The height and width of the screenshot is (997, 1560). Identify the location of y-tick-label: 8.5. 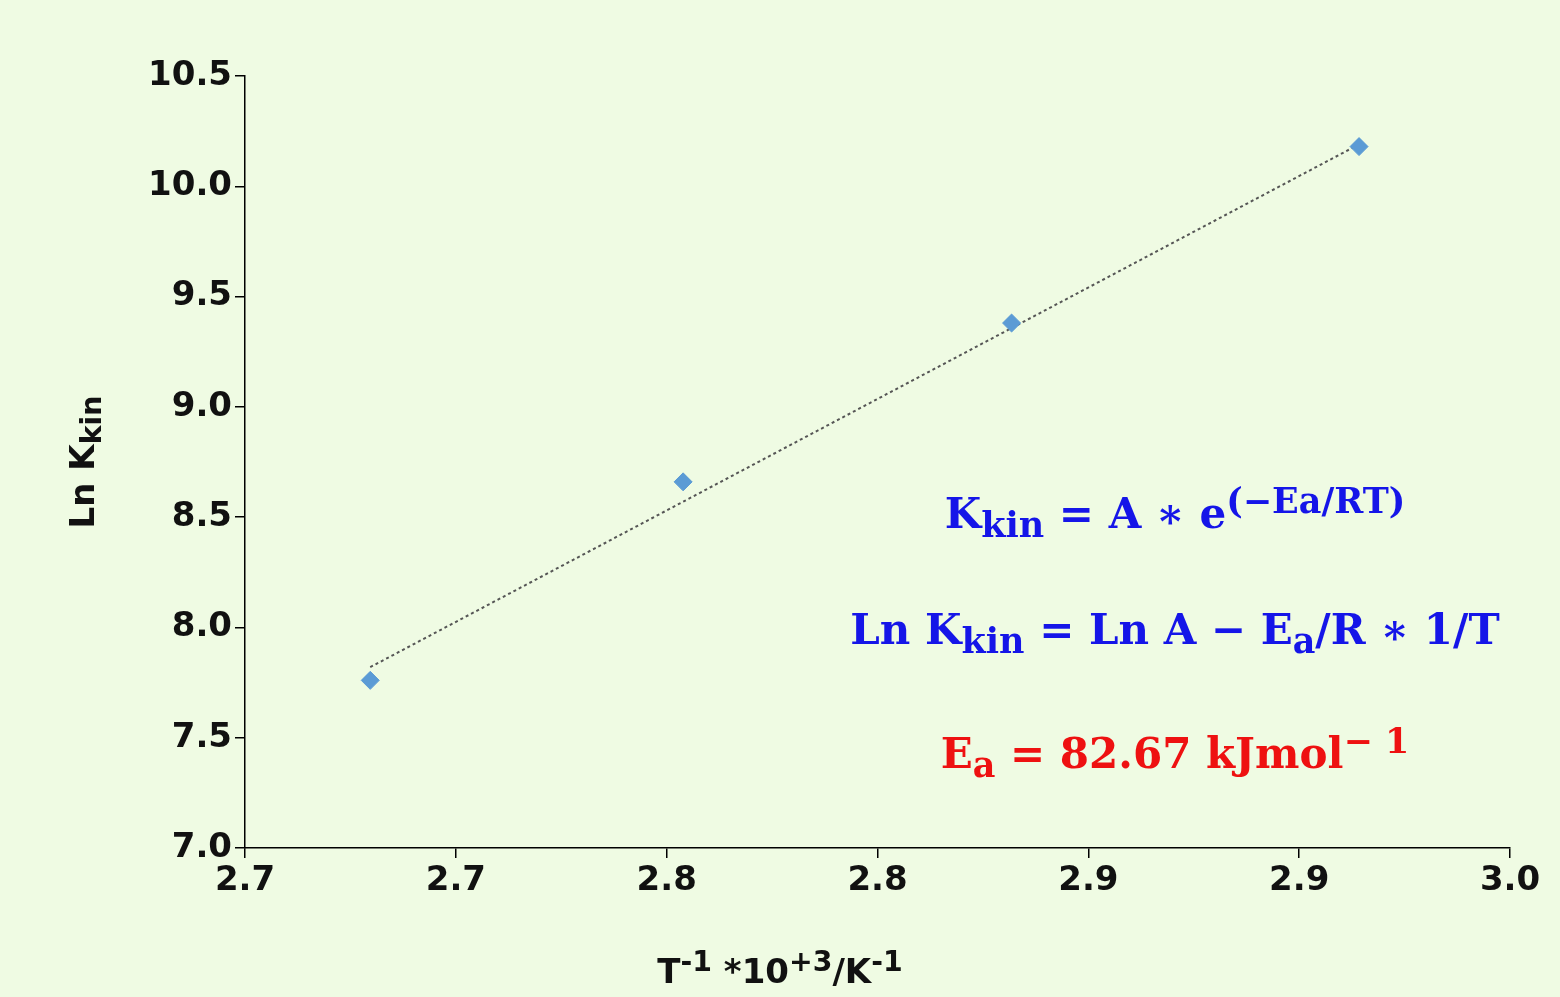
(201, 513).